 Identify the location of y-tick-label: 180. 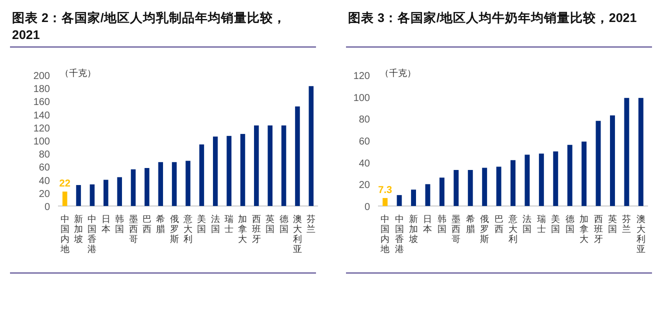
(41, 90).